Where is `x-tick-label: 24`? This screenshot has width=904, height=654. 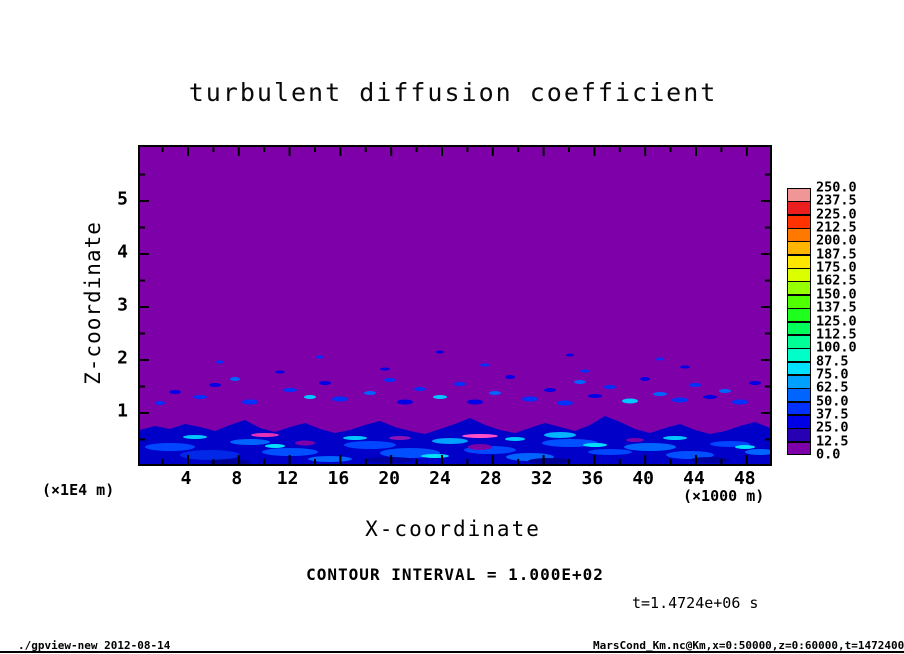
x-tick-label: 24 is located at coordinates (440, 478).